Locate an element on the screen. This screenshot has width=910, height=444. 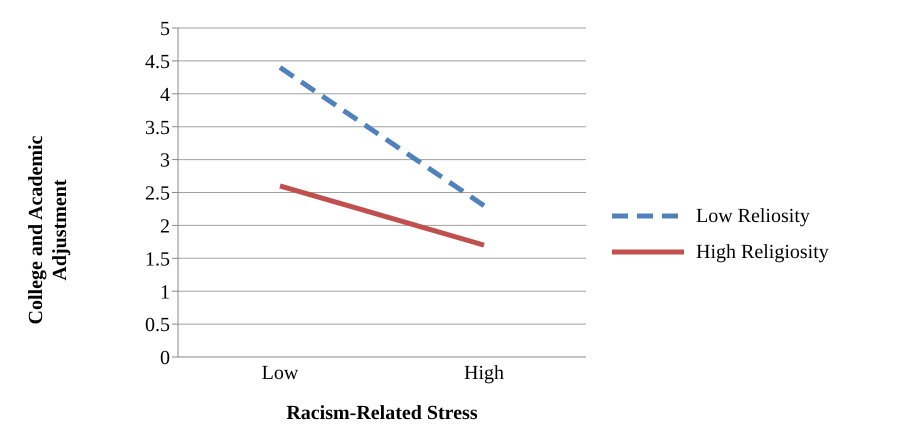
y-tick-label: 0 is located at coordinates (165, 358).